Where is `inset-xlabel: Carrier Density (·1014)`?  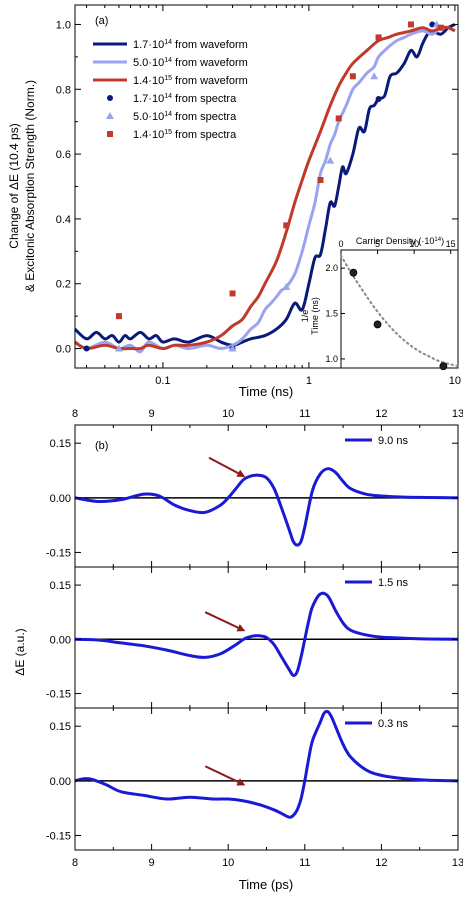
inset-xlabel: Carrier Density (·1014) is located at coordinates (400, 241).